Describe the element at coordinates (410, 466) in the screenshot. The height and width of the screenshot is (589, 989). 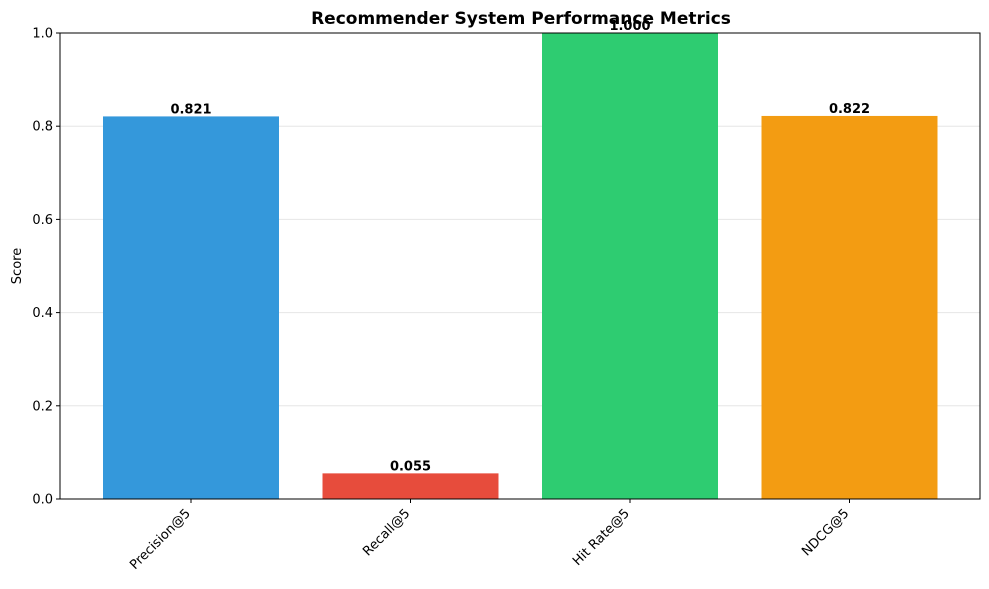
I see `data-label: 0.055` at that location.